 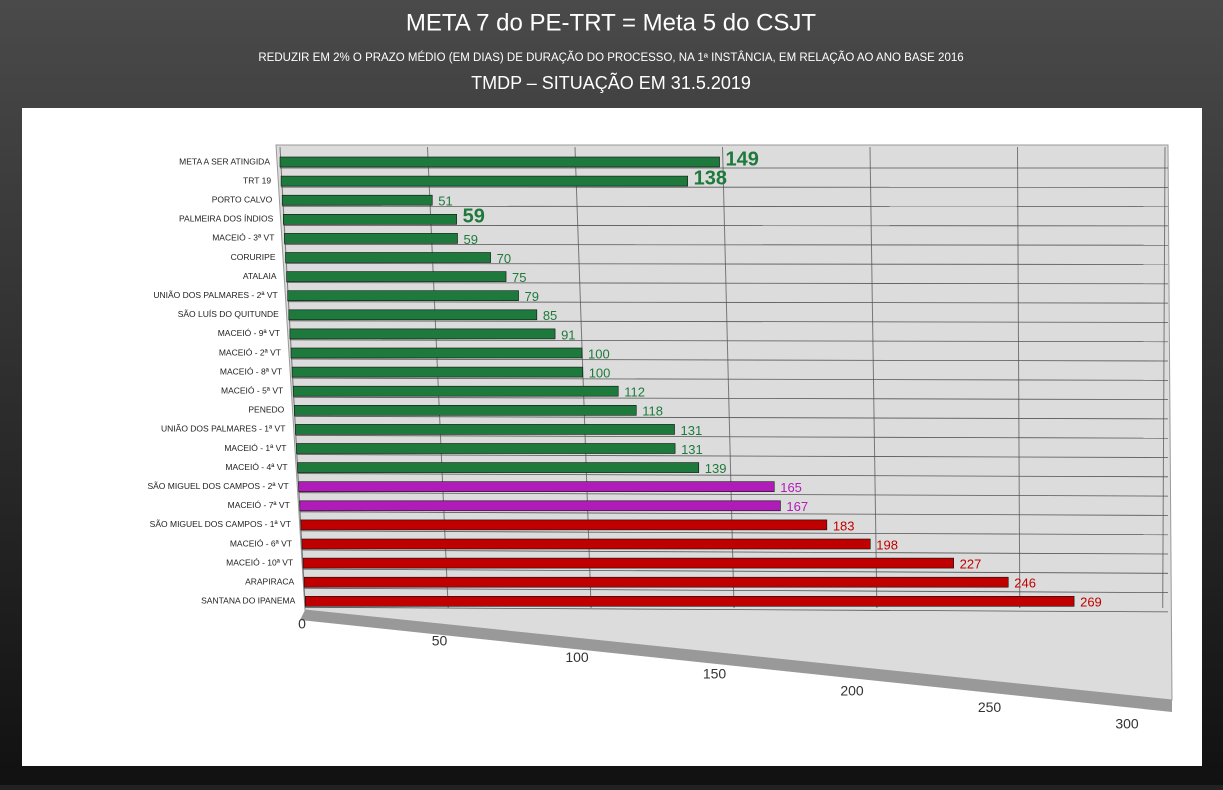 What do you see at coordinates (253, 257) in the screenshot?
I see `y-tick-label: CORURIPE` at bounding box center [253, 257].